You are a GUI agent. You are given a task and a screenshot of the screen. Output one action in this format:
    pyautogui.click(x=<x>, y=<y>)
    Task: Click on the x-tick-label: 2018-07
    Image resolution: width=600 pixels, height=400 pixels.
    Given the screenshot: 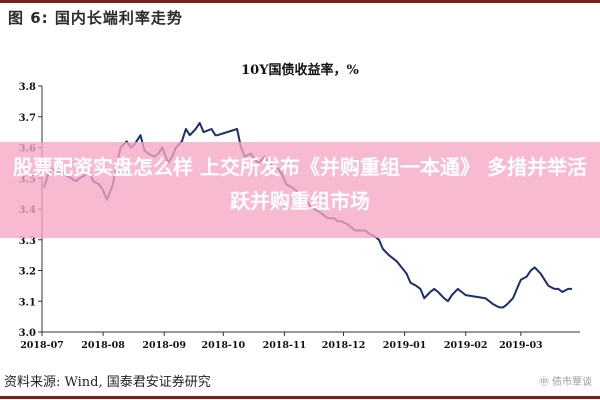 What is the action you would take?
    pyautogui.click(x=42, y=345)
    